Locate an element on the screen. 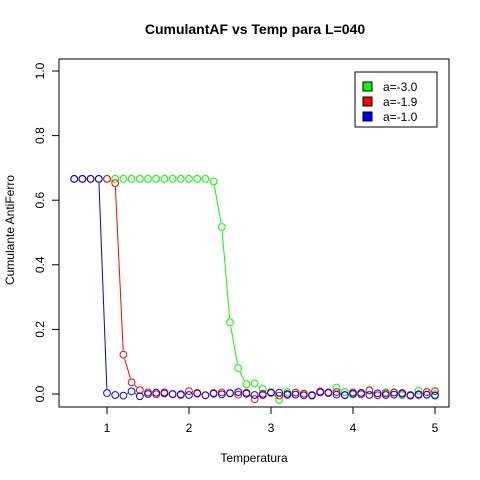 The height and width of the screenshot is (480, 480). legend-label: a=-1.0 is located at coordinates (400, 117).